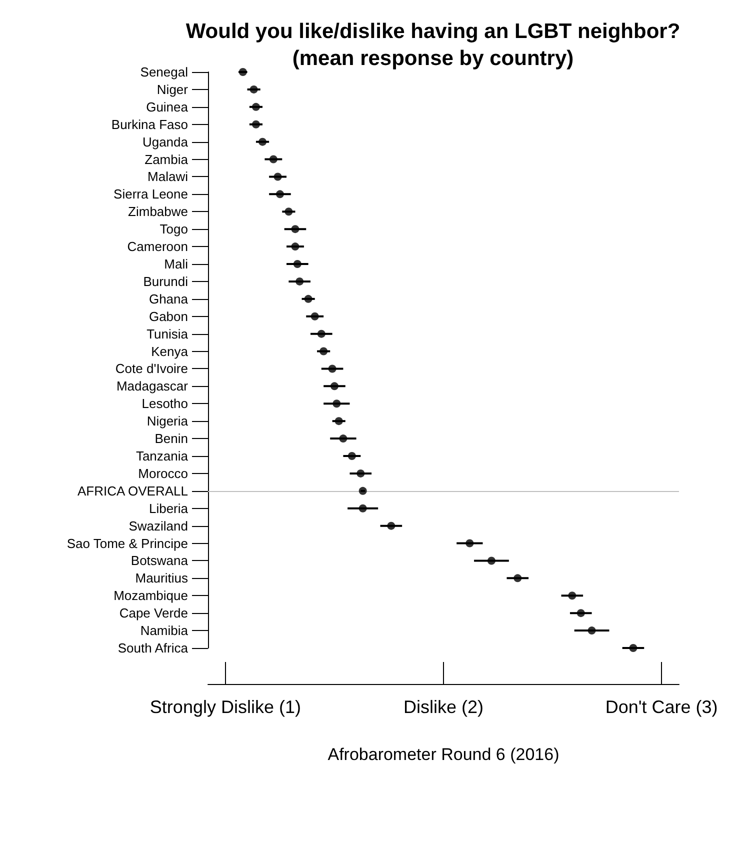 The image size is (755, 856). What do you see at coordinates (151, 368) in the screenshot?
I see `y-tick-label: Cote d'Ivoire` at bounding box center [151, 368].